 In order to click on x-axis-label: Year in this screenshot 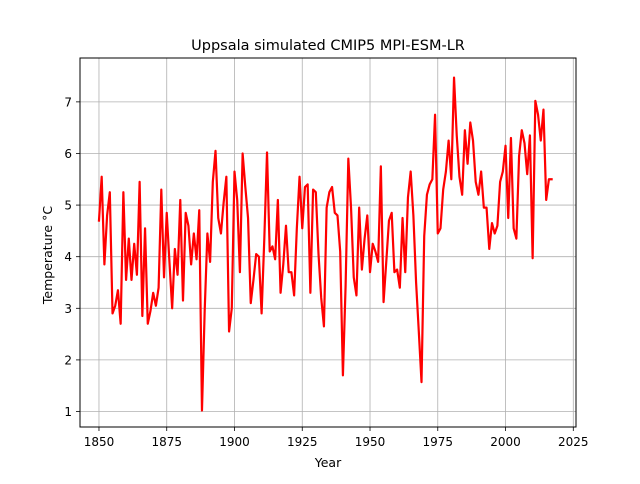, I will do `click(328, 462)`.